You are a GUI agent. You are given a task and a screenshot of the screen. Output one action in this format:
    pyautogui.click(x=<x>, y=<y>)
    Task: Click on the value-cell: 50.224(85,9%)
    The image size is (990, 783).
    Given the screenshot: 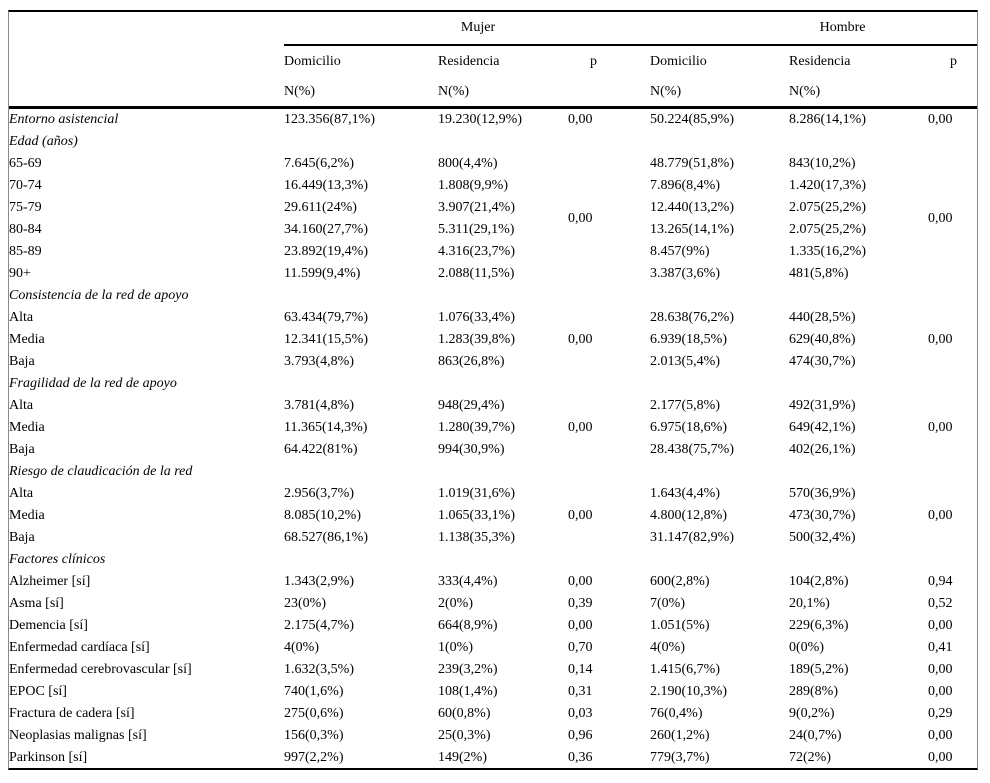 What is the action you would take?
    pyautogui.click(x=692, y=119)
    